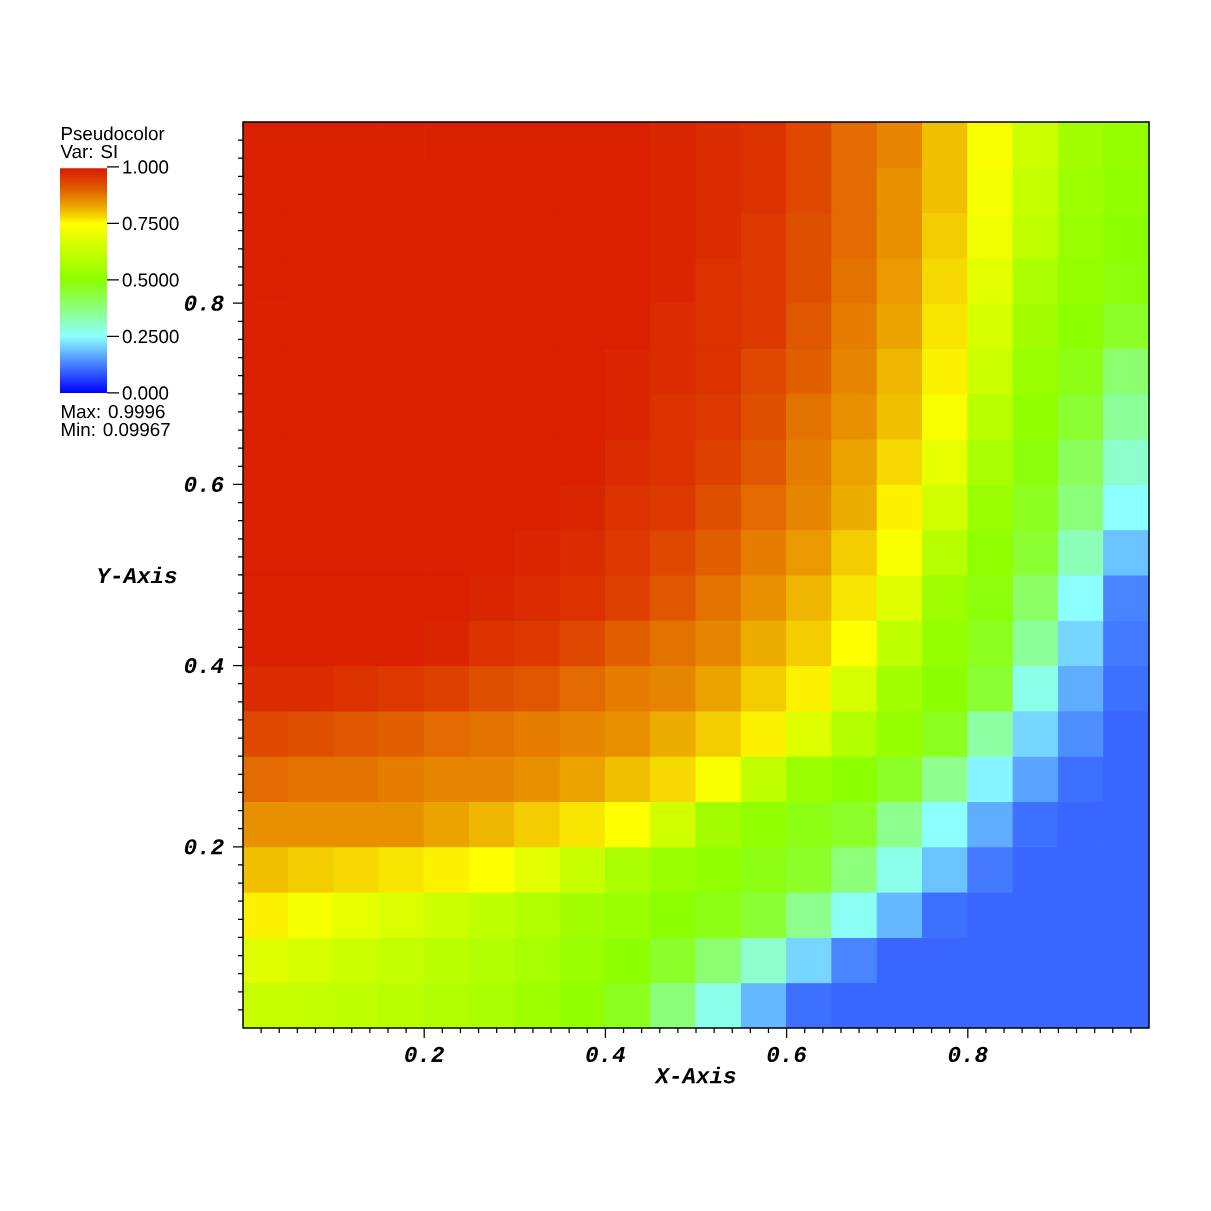  What do you see at coordinates (150, 336) in the screenshot?
I see `color-bar-label: 0.2500` at bounding box center [150, 336].